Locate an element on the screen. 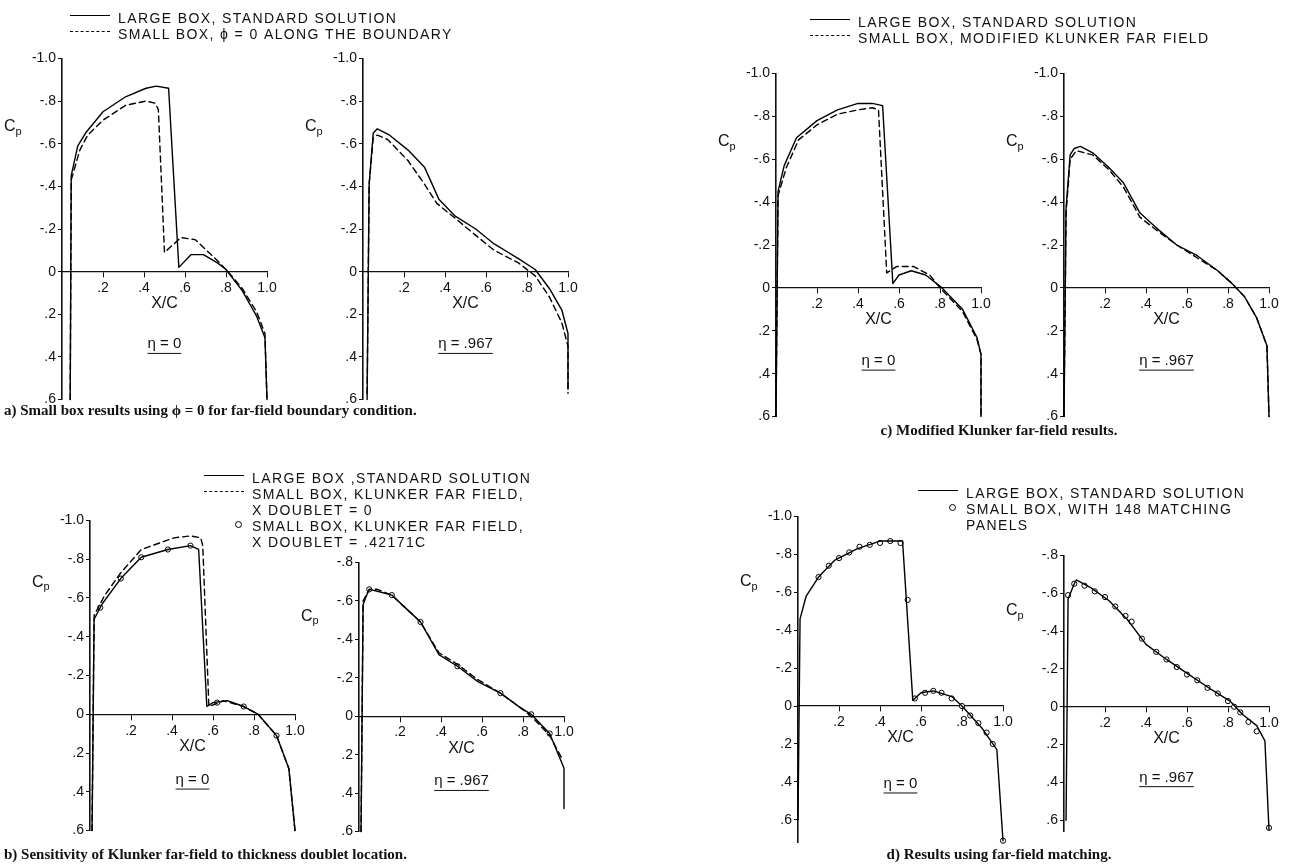 The image size is (1289, 867). legend-label: SMALL BOX, KLUNKER FAR FIELD, X DOUBLET = .42171C is located at coordinates (388, 534).